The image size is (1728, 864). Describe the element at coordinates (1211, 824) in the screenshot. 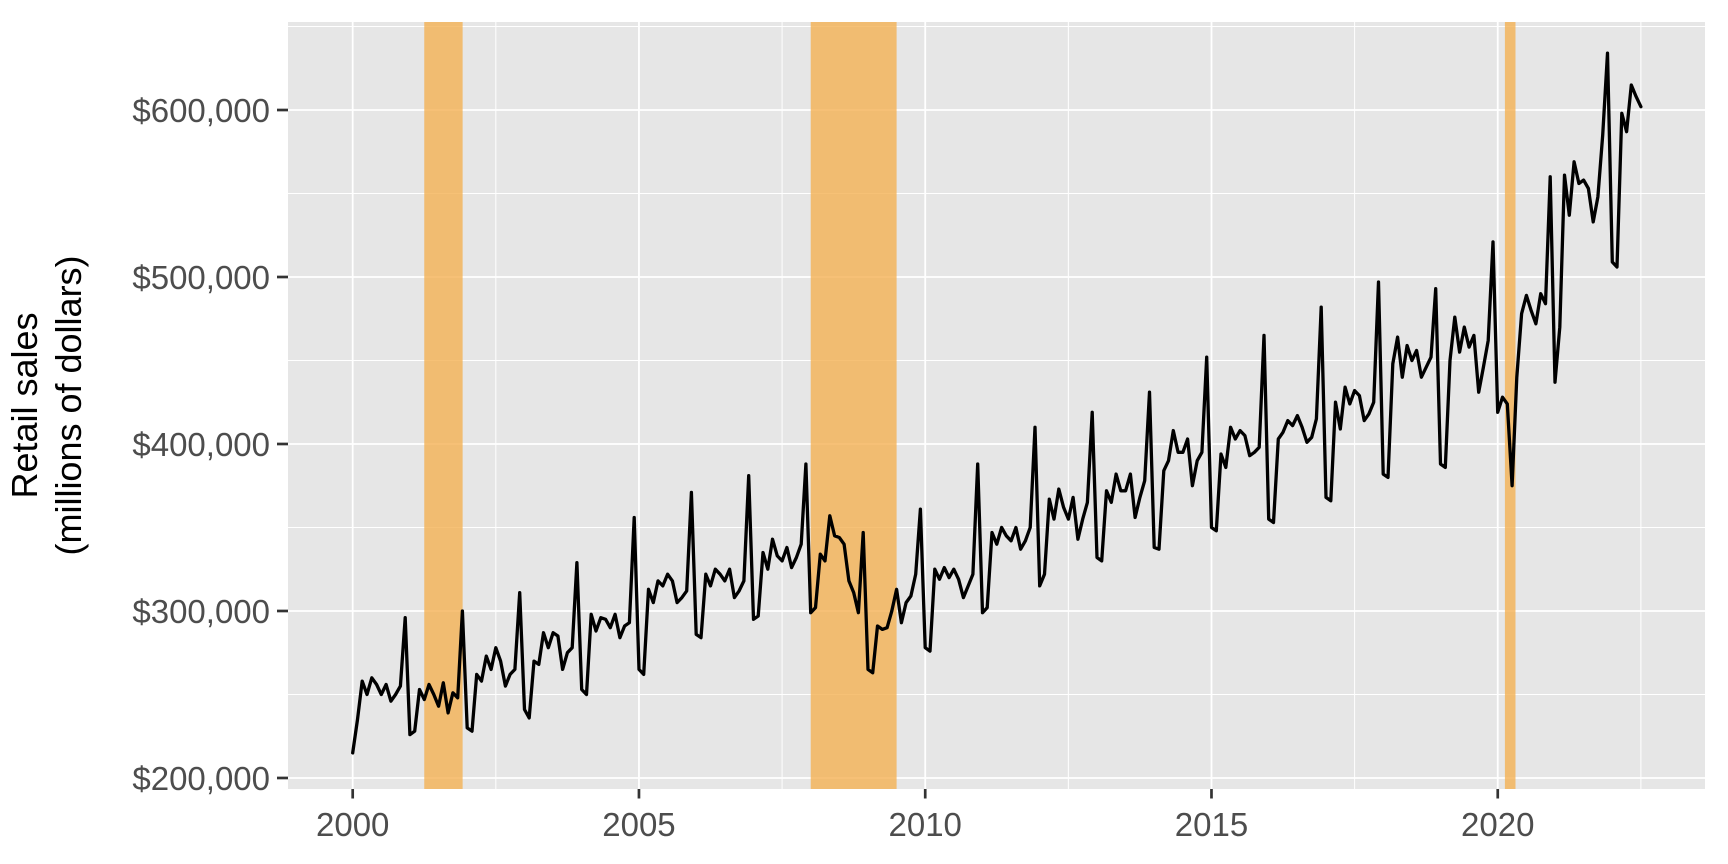

I see `x-tick-label: 2015` at that location.